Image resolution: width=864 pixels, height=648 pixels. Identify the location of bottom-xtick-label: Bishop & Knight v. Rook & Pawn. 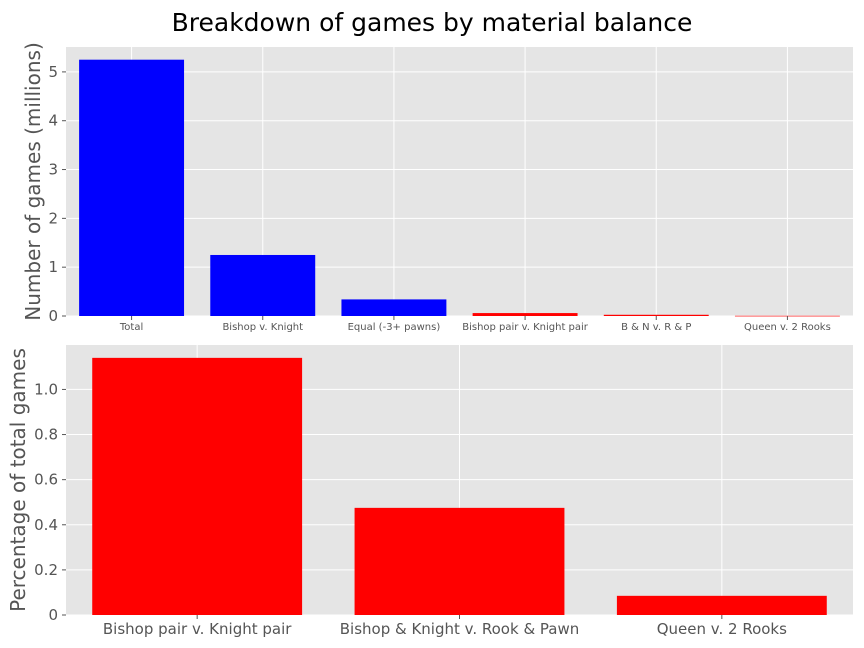
(460, 629).